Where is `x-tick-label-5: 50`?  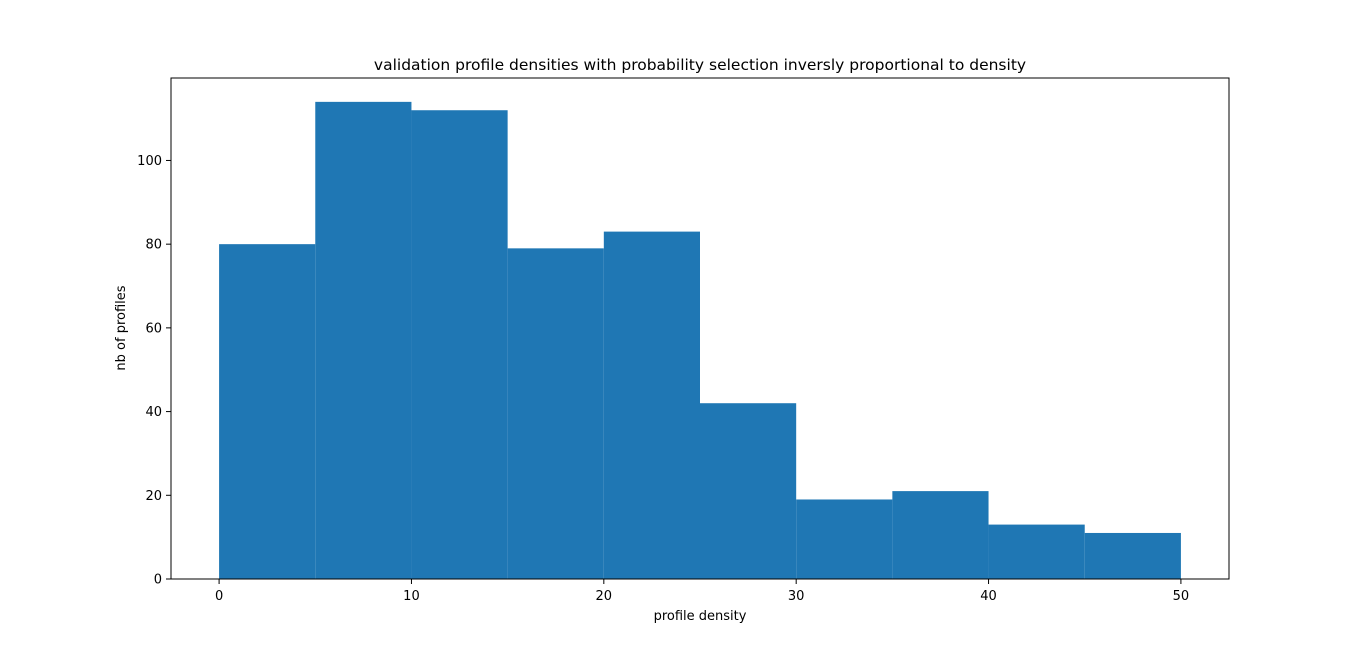 x-tick-label-5: 50 is located at coordinates (1181, 596).